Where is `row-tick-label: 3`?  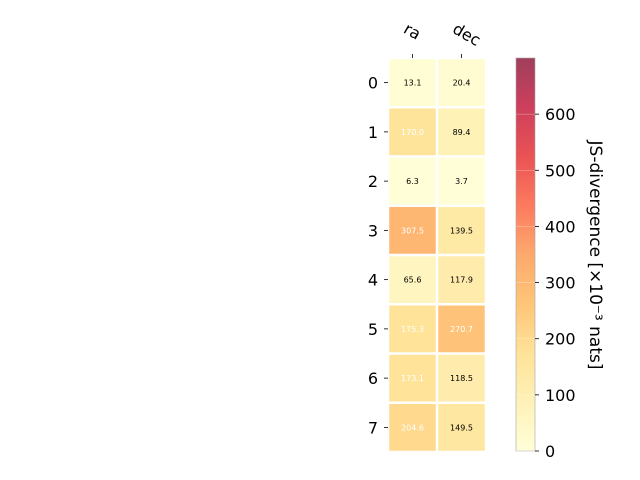
row-tick-label: 3 is located at coordinates (373, 230).